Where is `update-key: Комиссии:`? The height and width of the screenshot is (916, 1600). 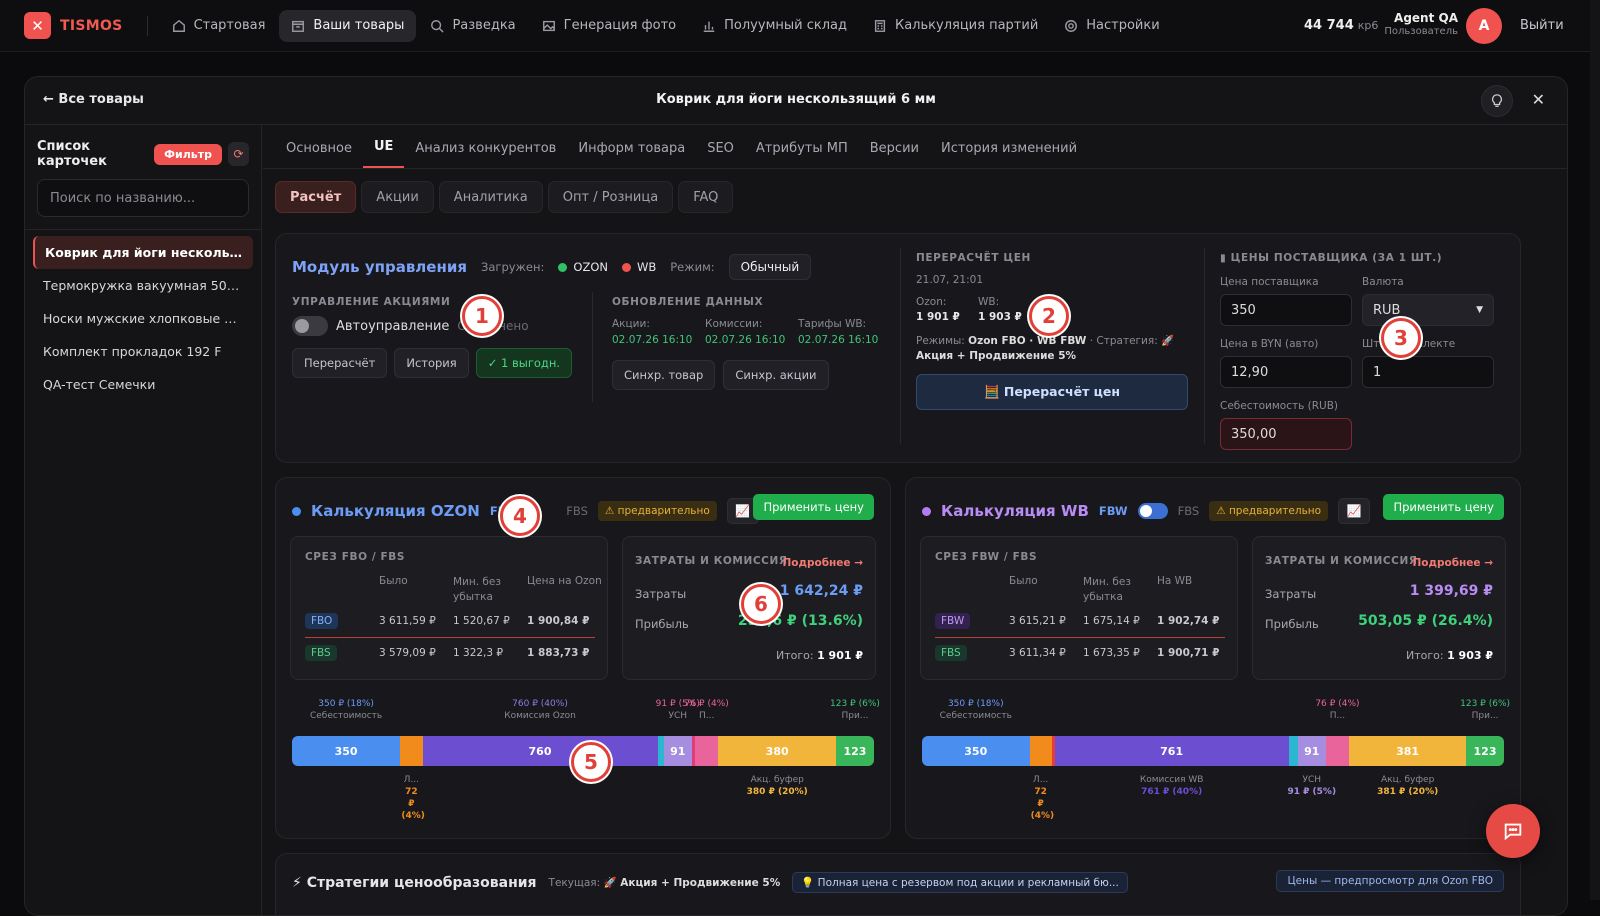
update-key: Комиссии: is located at coordinates (734, 324).